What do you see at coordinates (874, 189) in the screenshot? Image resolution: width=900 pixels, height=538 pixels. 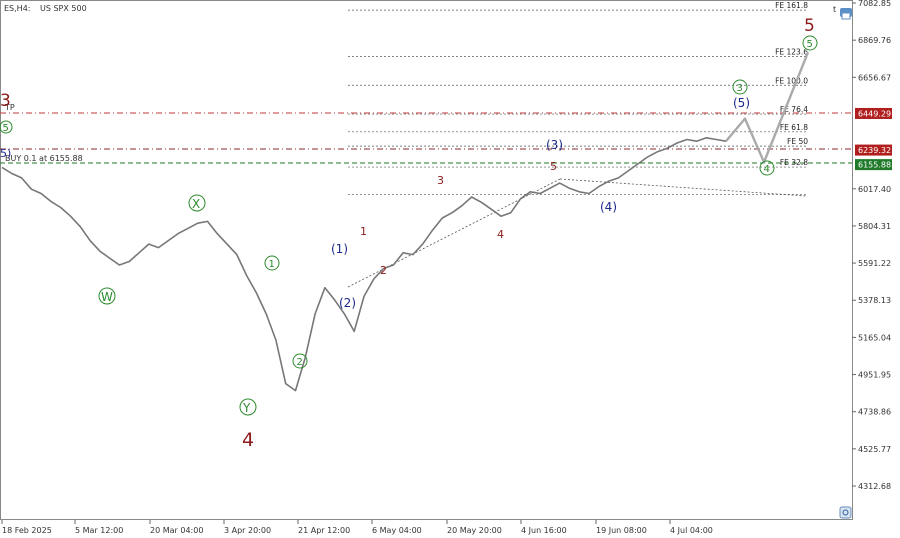 I see `price-tick-label: 6017.40` at bounding box center [874, 189].